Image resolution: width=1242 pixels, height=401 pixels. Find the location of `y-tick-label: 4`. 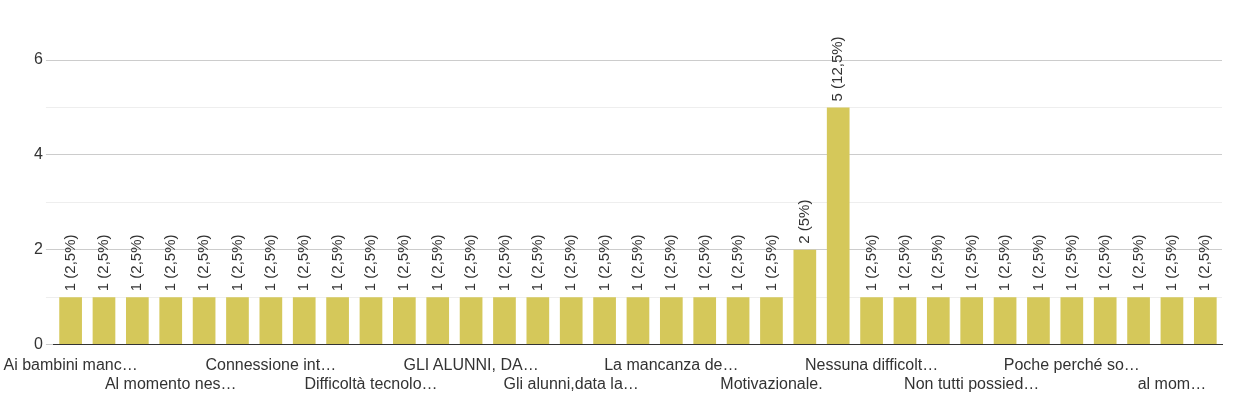

y-tick-label: 4 is located at coordinates (39, 154).